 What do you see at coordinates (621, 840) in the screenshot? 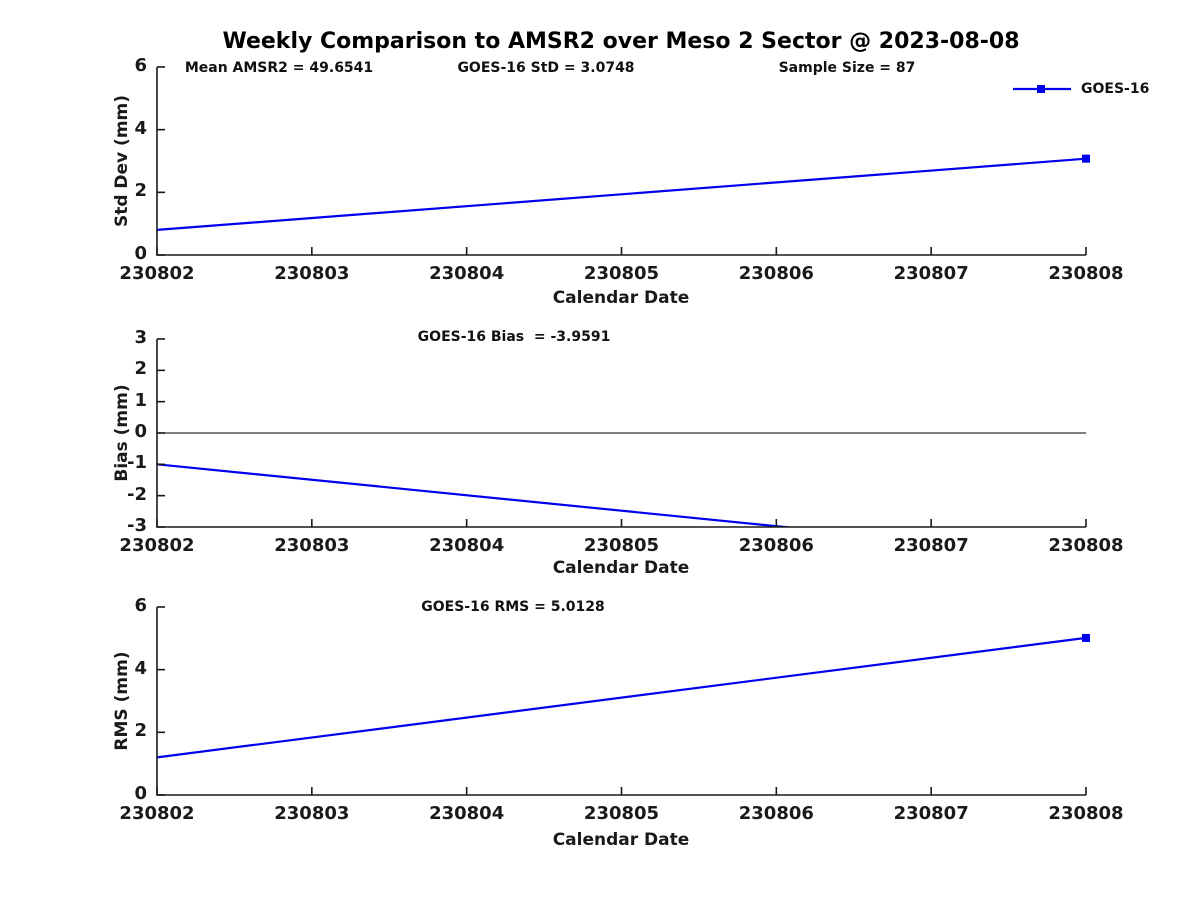
I see `x-axis-label-rms: Calendar Date` at bounding box center [621, 840].